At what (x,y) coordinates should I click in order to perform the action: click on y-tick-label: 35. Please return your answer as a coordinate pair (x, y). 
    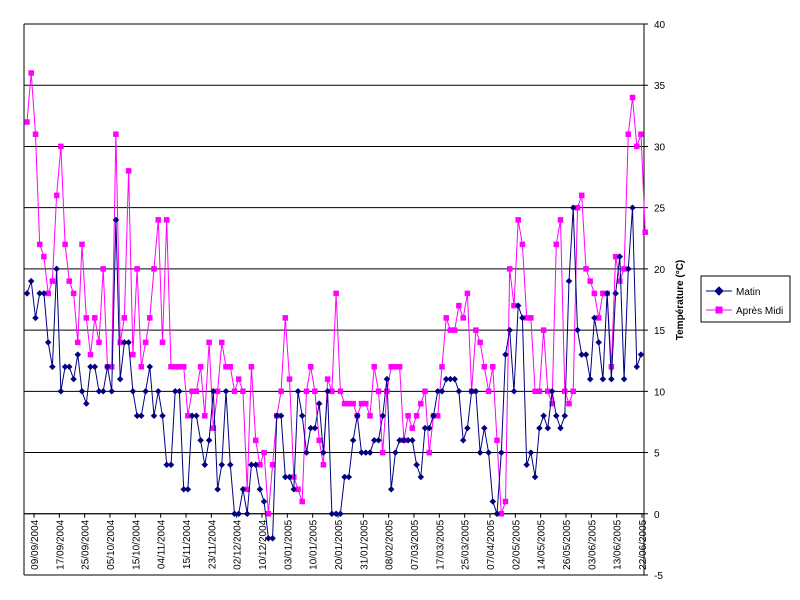
    Looking at the image, I should click on (660, 86).